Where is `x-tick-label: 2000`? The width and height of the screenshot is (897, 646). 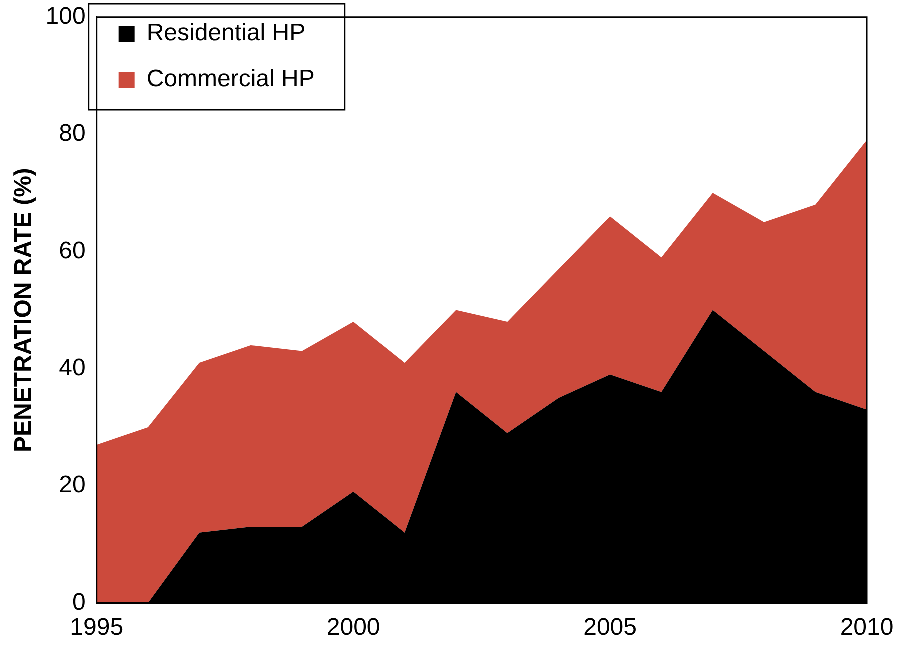 x-tick-label: 2000 is located at coordinates (353, 628).